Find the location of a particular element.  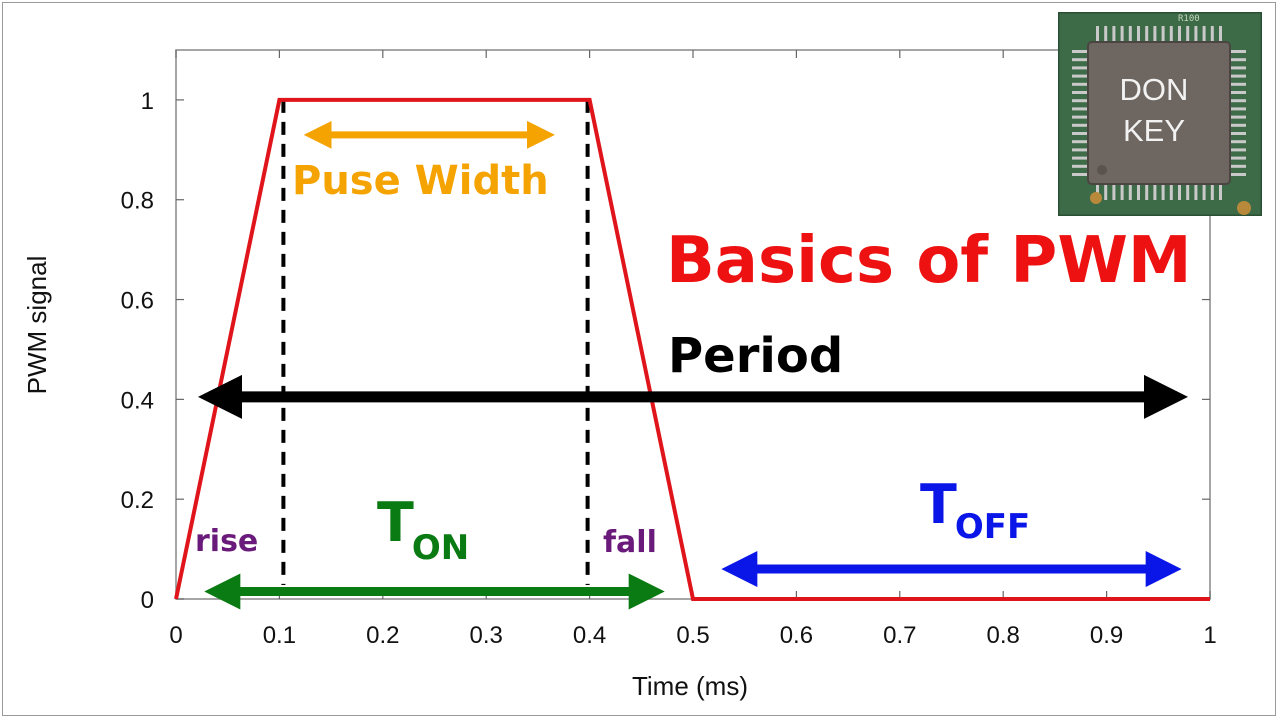

chip-label-line1: DON is located at coordinates (1154, 89).